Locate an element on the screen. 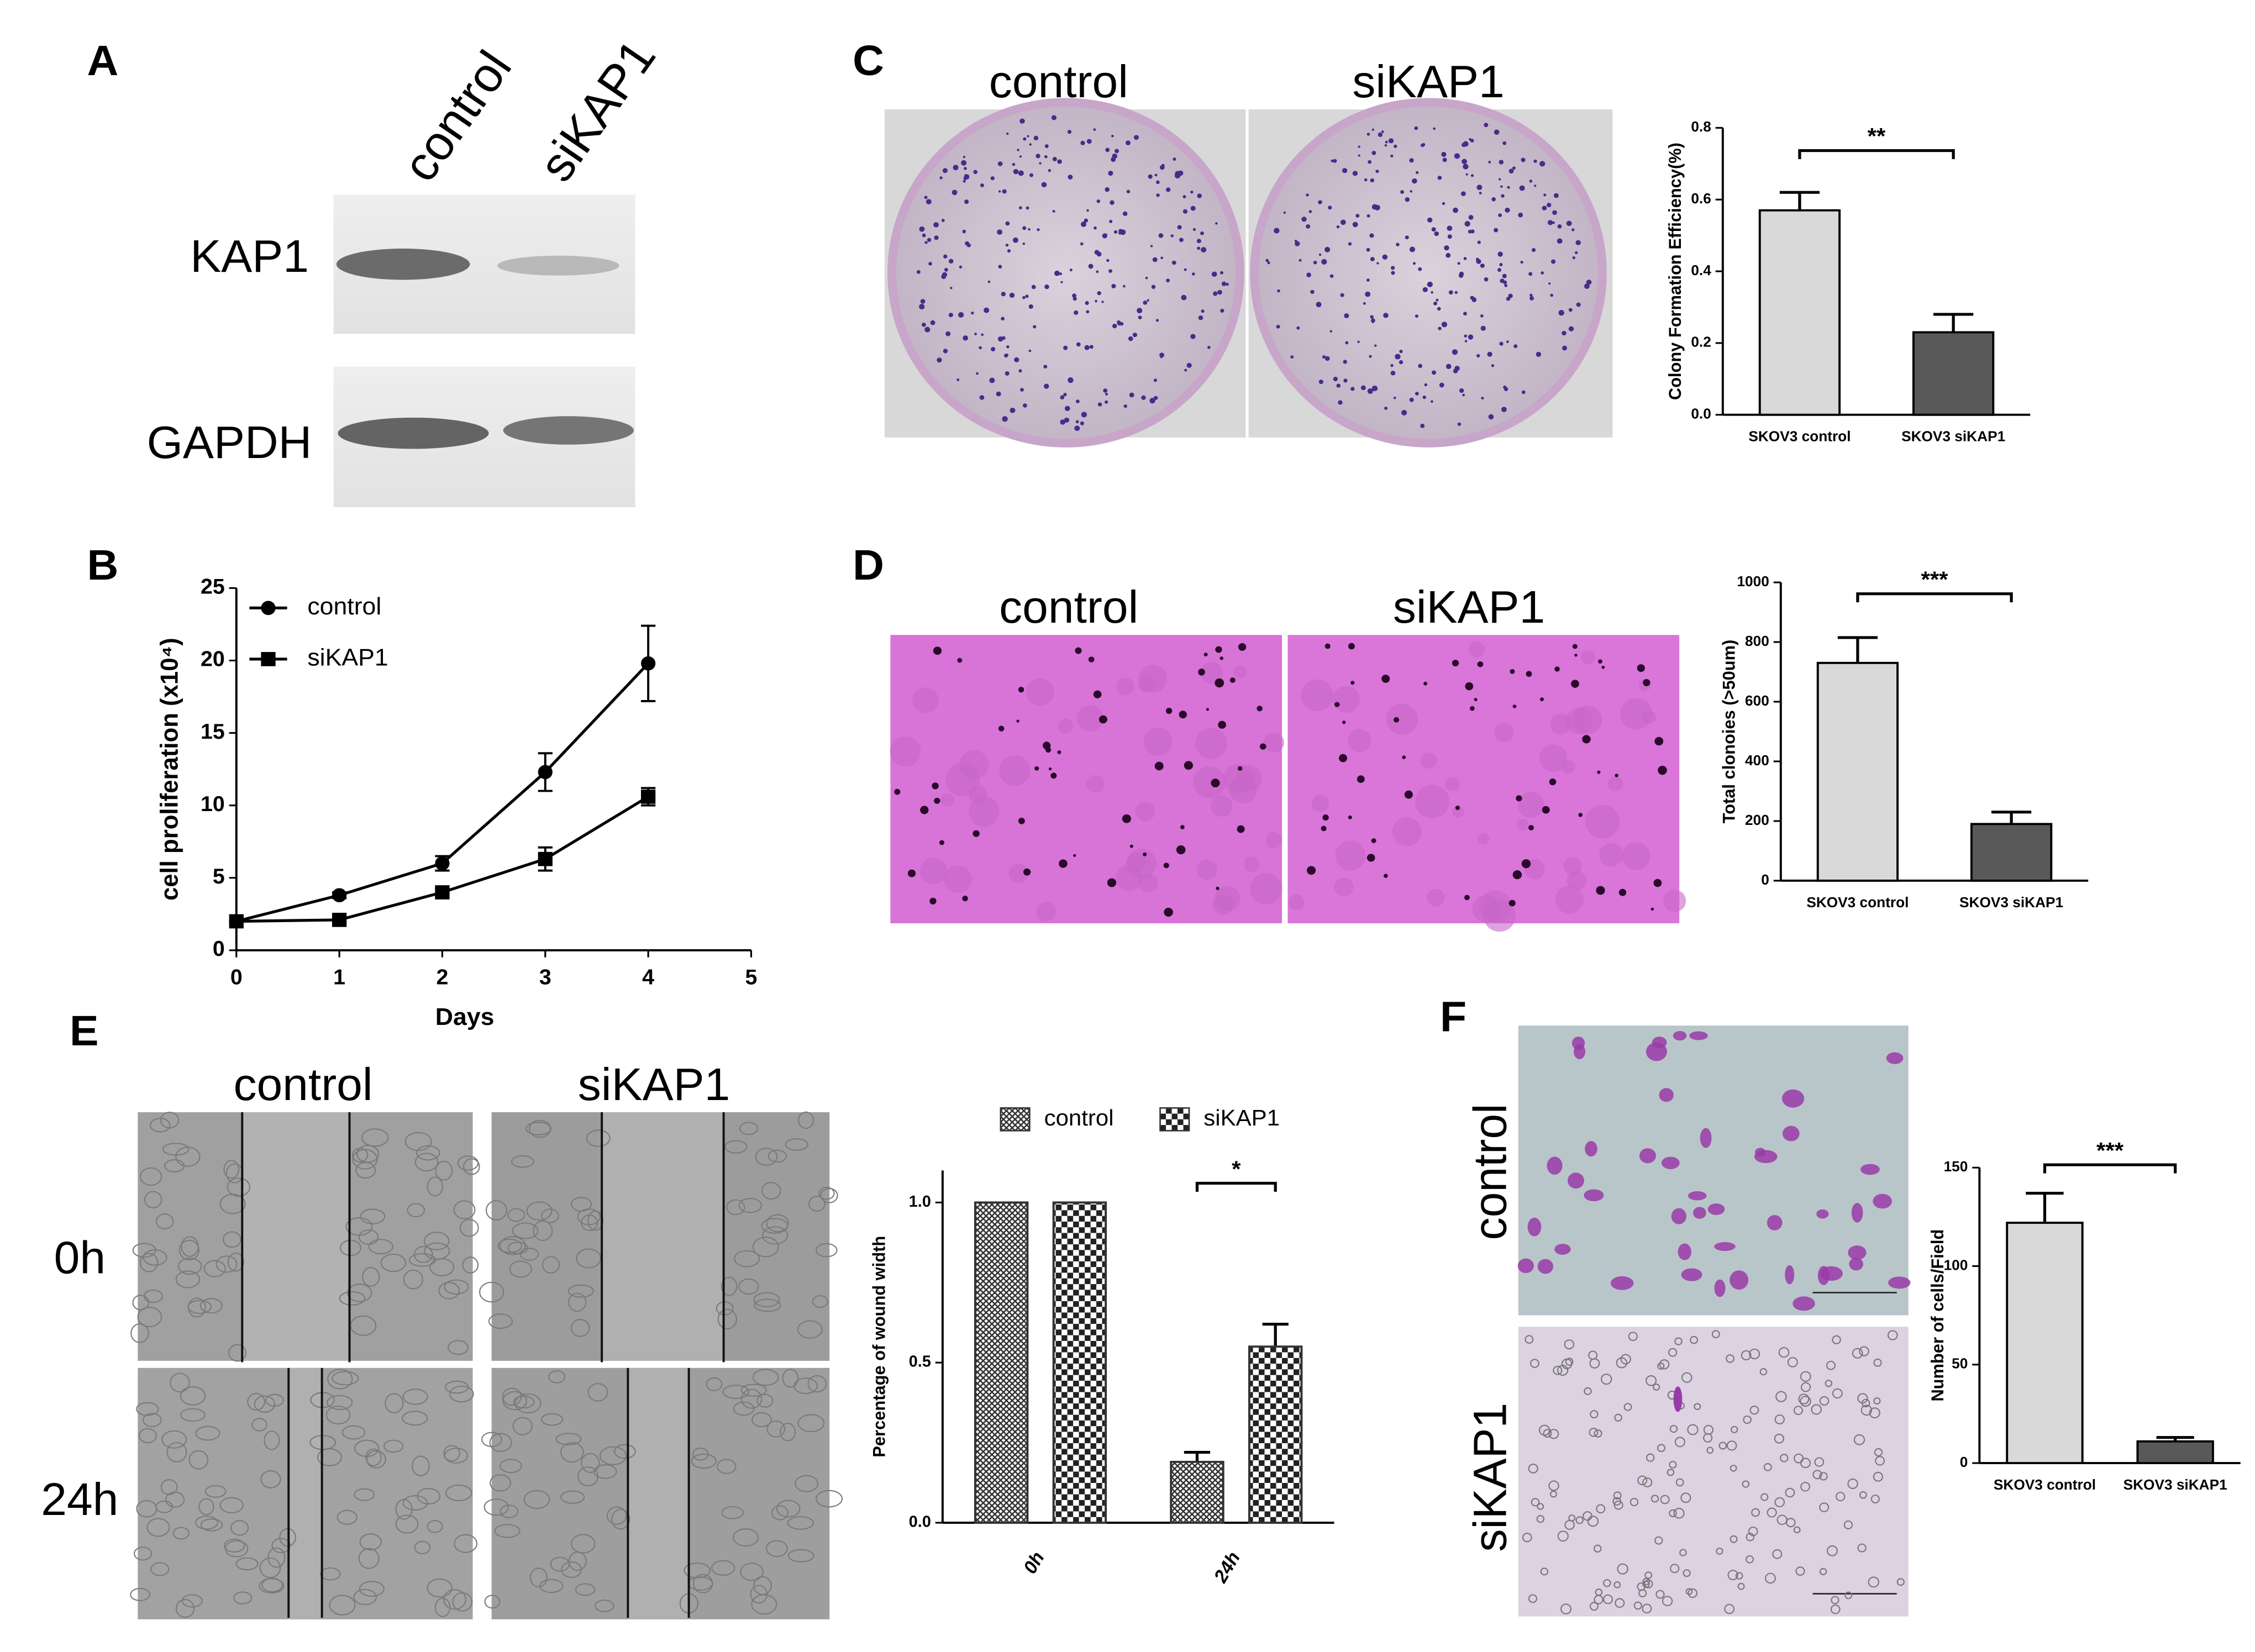 This screenshot has width=2255, height=1652. y-tick-label: 5 is located at coordinates (219, 876).